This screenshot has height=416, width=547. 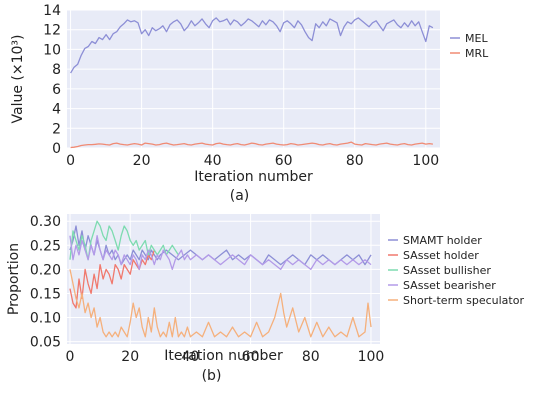 What do you see at coordinates (45, 319) in the screenshot?
I see `y-tick-label: 0.10` at bounding box center [45, 319].